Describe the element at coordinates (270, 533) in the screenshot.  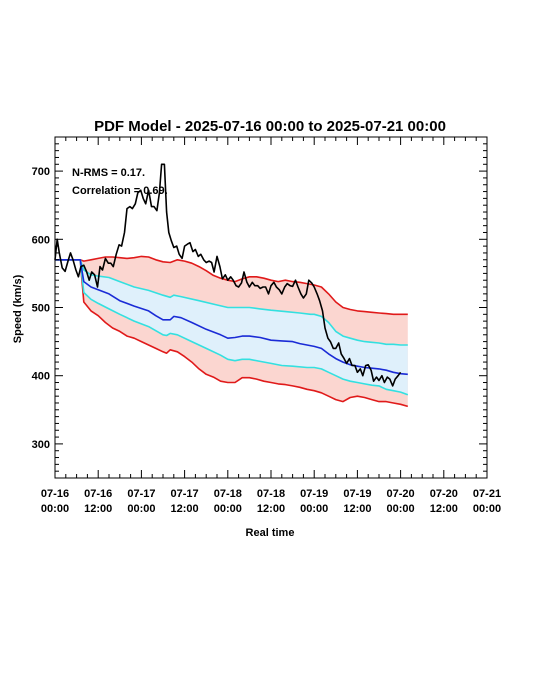
I see `x-axis-label: Real time` at that location.